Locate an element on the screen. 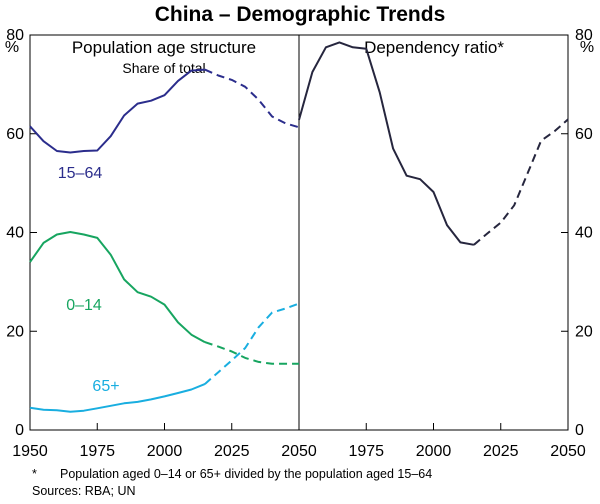  x-tick-label-left-2: 2000 is located at coordinates (165, 451).